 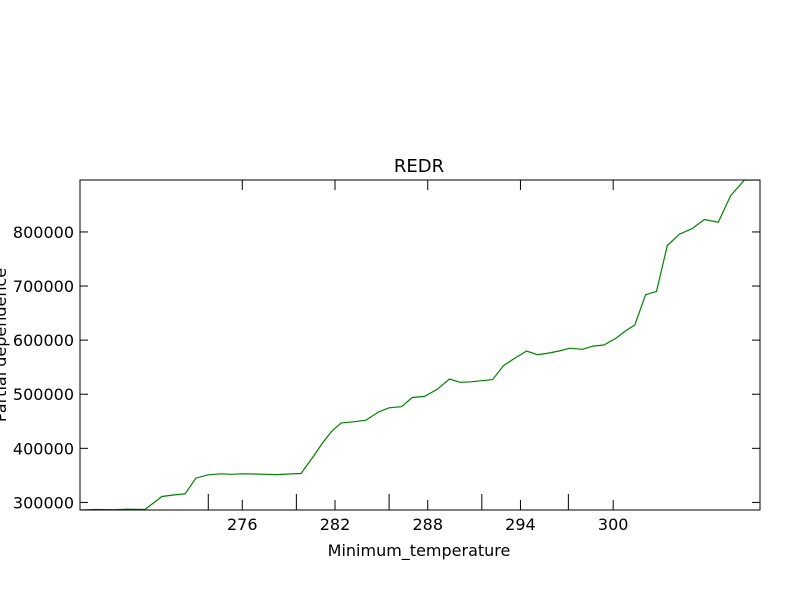 I want to click on x-tick-label: 288, so click(x=427, y=524).